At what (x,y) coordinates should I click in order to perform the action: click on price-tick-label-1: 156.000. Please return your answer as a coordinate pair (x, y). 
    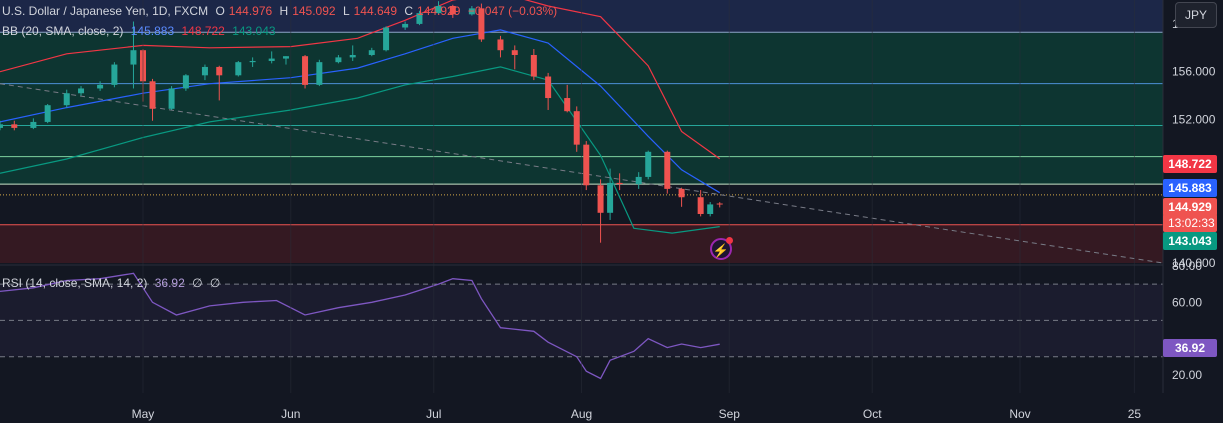
    Looking at the image, I should click on (1194, 72).